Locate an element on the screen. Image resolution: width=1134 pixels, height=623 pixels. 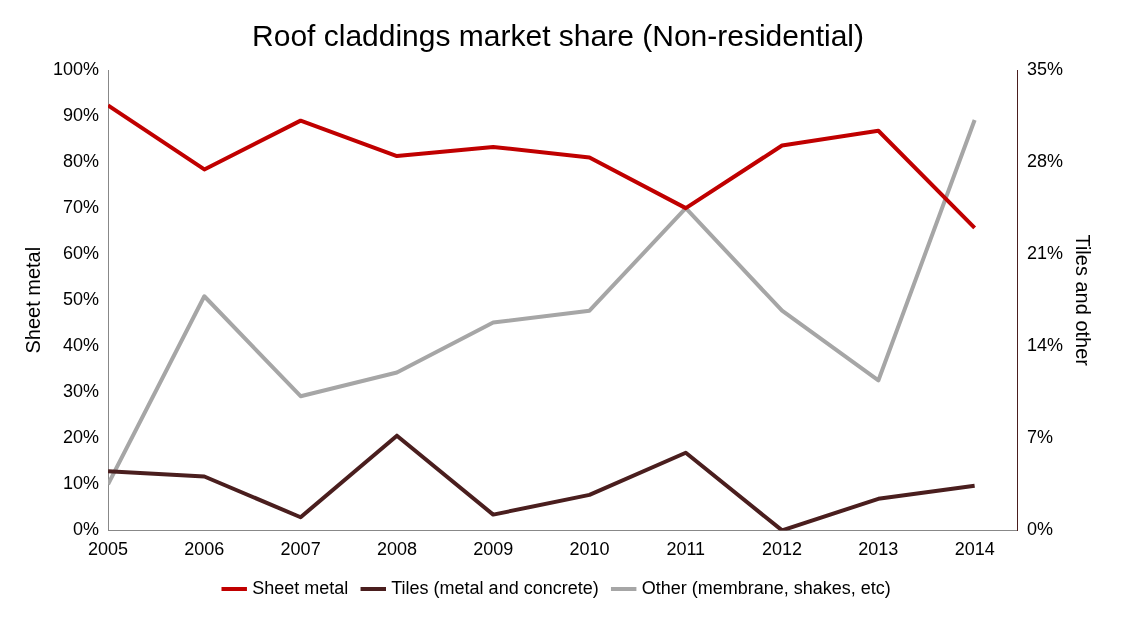
x-tick-label: 2013 is located at coordinates (878, 549).